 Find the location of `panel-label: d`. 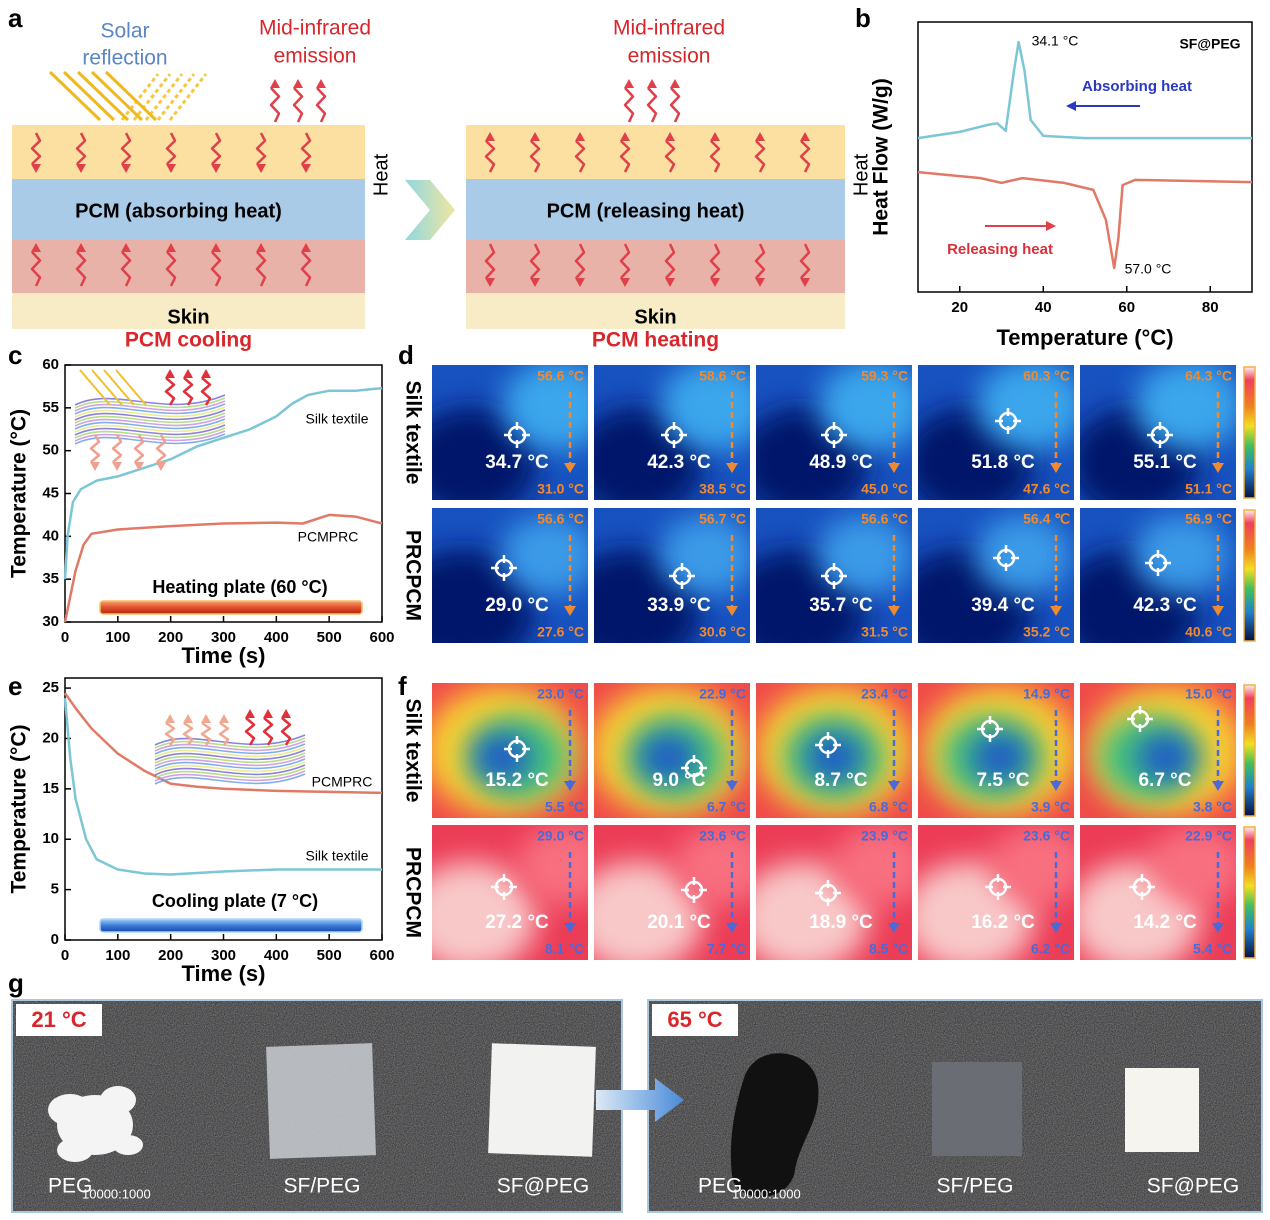

panel-label: d is located at coordinates (406, 355).